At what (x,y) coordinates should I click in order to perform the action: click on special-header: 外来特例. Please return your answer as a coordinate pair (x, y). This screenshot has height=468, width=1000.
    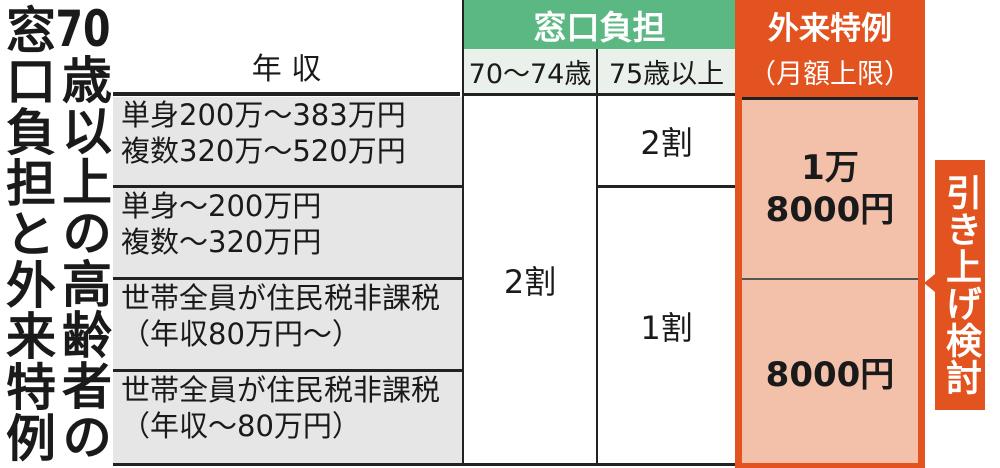
    Looking at the image, I should click on (830, 28).